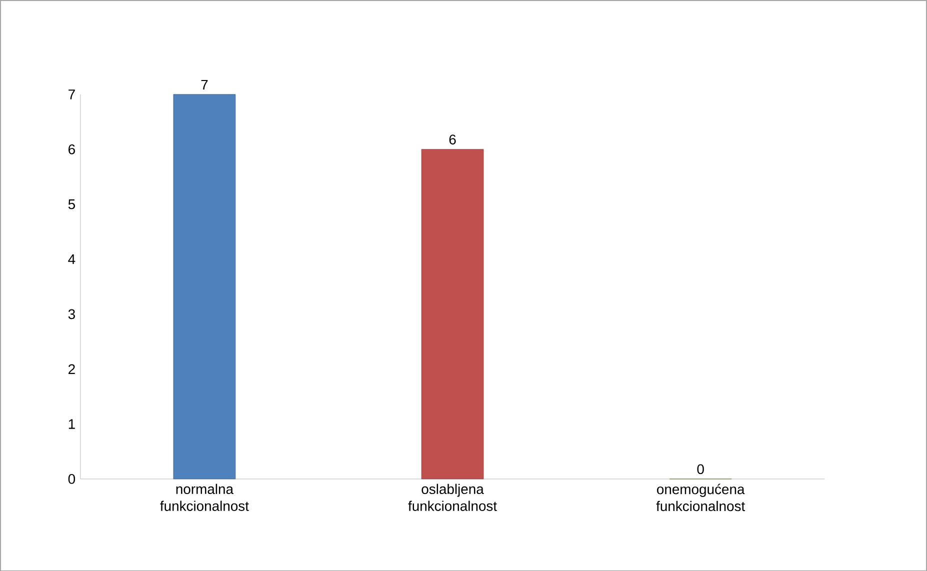 The width and height of the screenshot is (927, 571). What do you see at coordinates (204, 85) in the screenshot?
I see `data-label: 7` at bounding box center [204, 85].